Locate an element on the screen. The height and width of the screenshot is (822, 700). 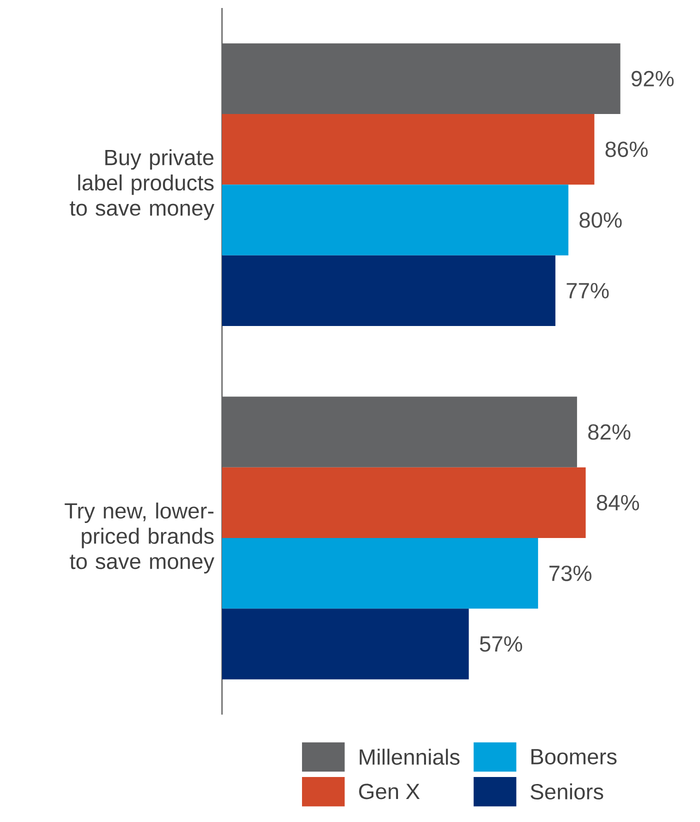
legend-label: Gen X is located at coordinates (389, 792).